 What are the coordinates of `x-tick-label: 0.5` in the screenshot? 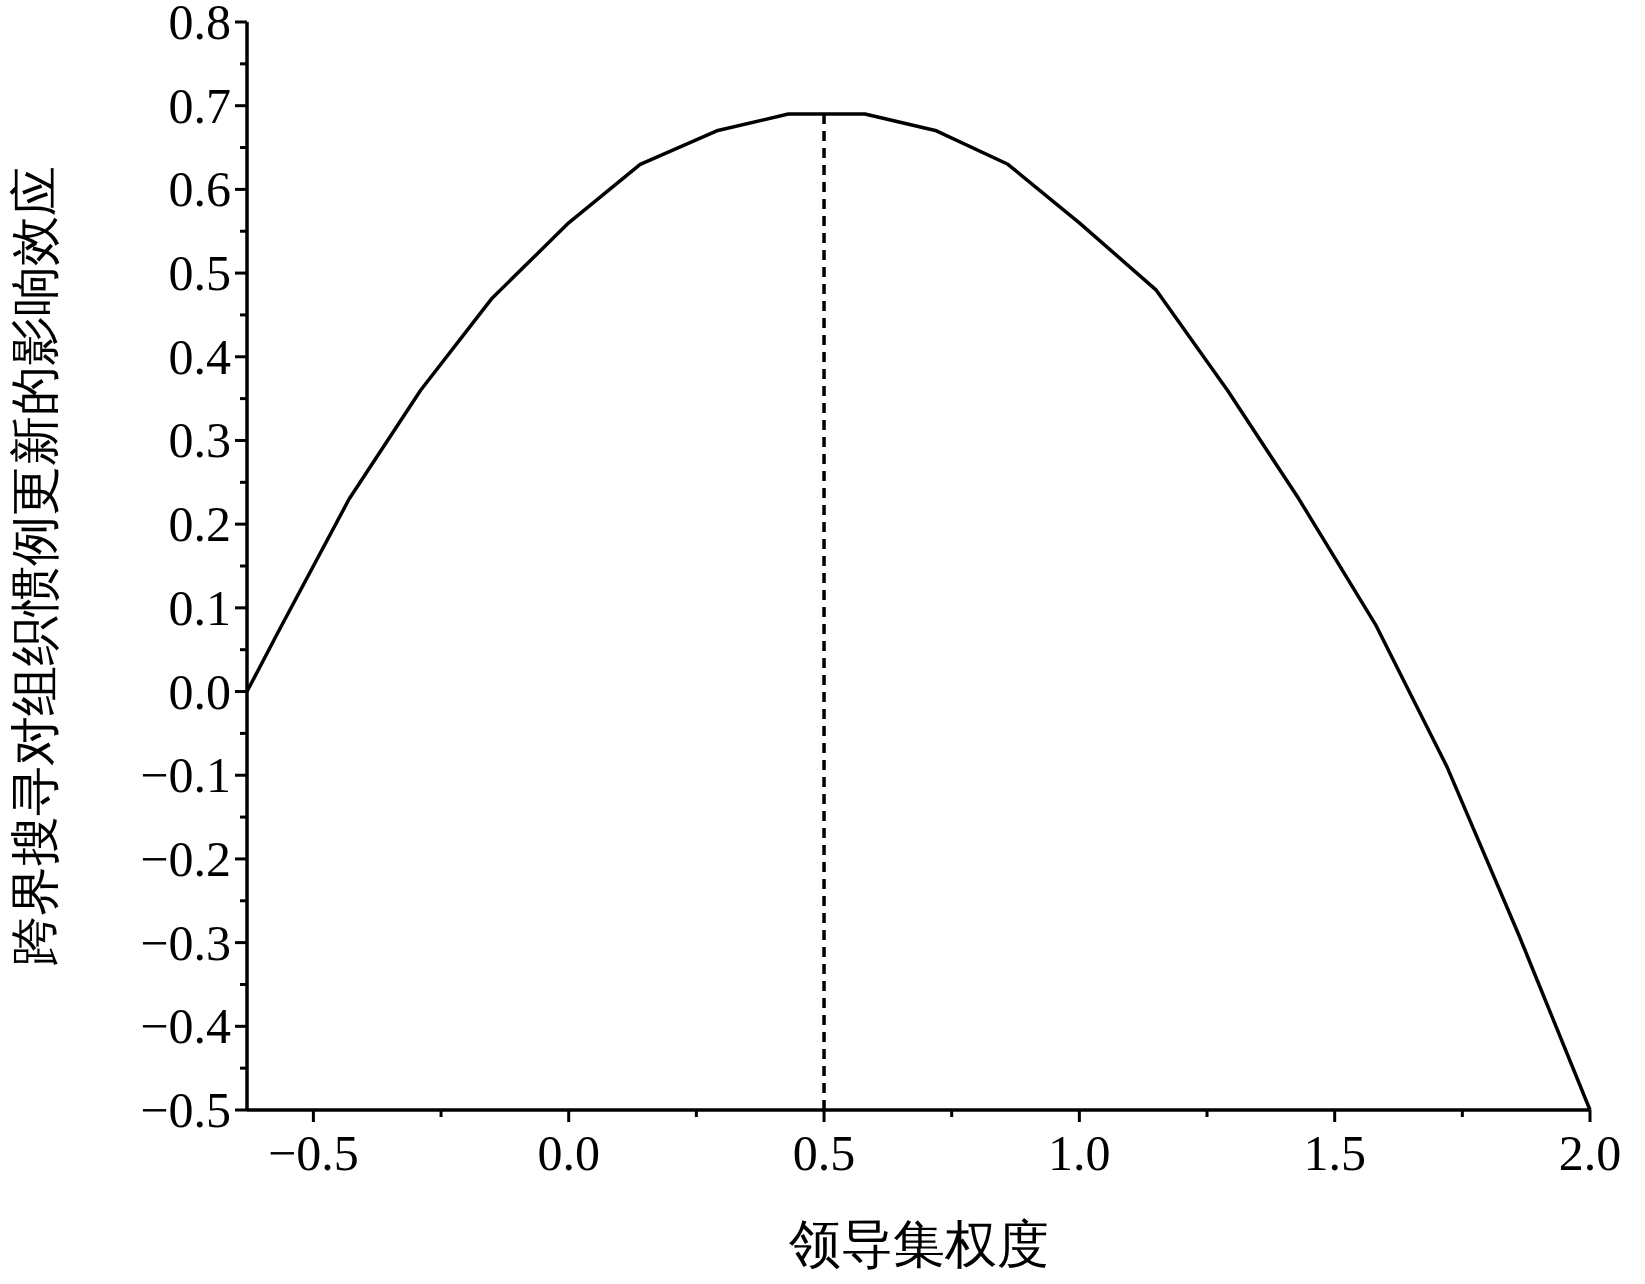 It's located at (824, 1153).